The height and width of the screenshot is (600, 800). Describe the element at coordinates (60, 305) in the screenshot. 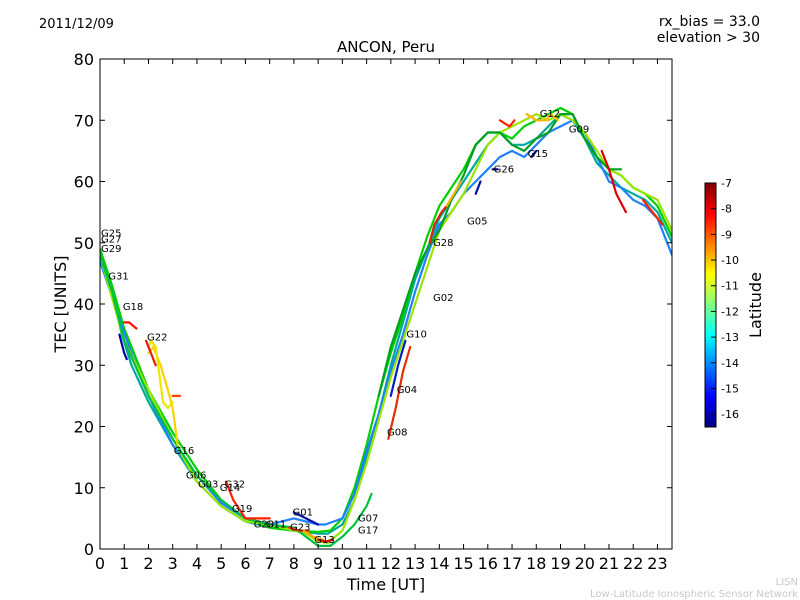

I see `y-axis-label: TEC [UNITS]` at that location.